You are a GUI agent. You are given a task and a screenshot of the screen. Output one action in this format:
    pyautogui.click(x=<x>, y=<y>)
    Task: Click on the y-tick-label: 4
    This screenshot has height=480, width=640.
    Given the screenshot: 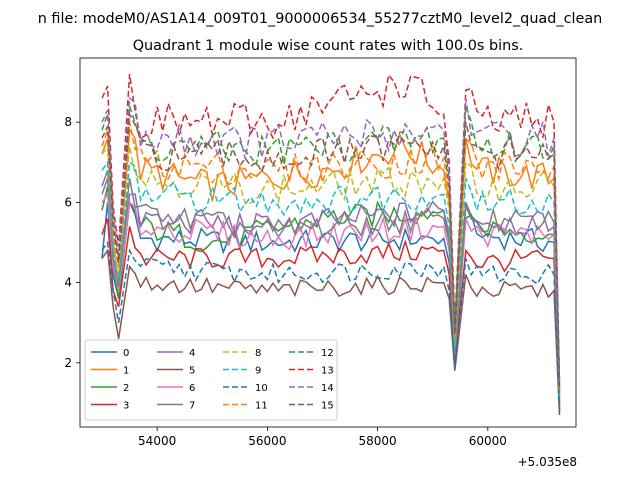 What is the action you would take?
    pyautogui.click(x=68, y=283)
    